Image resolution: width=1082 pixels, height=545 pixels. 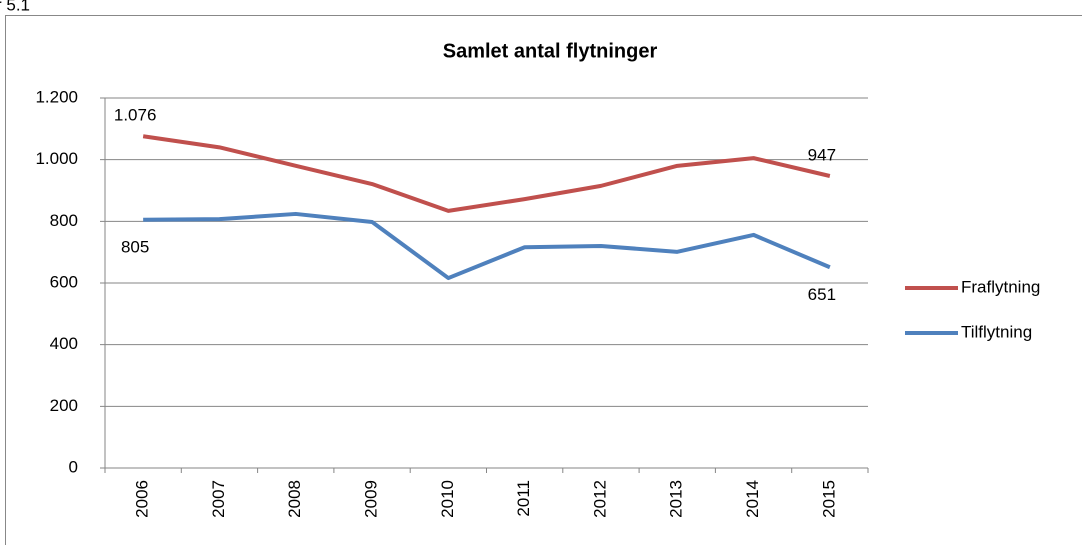 I want to click on x-tick-label: 2008, so click(x=294, y=499).